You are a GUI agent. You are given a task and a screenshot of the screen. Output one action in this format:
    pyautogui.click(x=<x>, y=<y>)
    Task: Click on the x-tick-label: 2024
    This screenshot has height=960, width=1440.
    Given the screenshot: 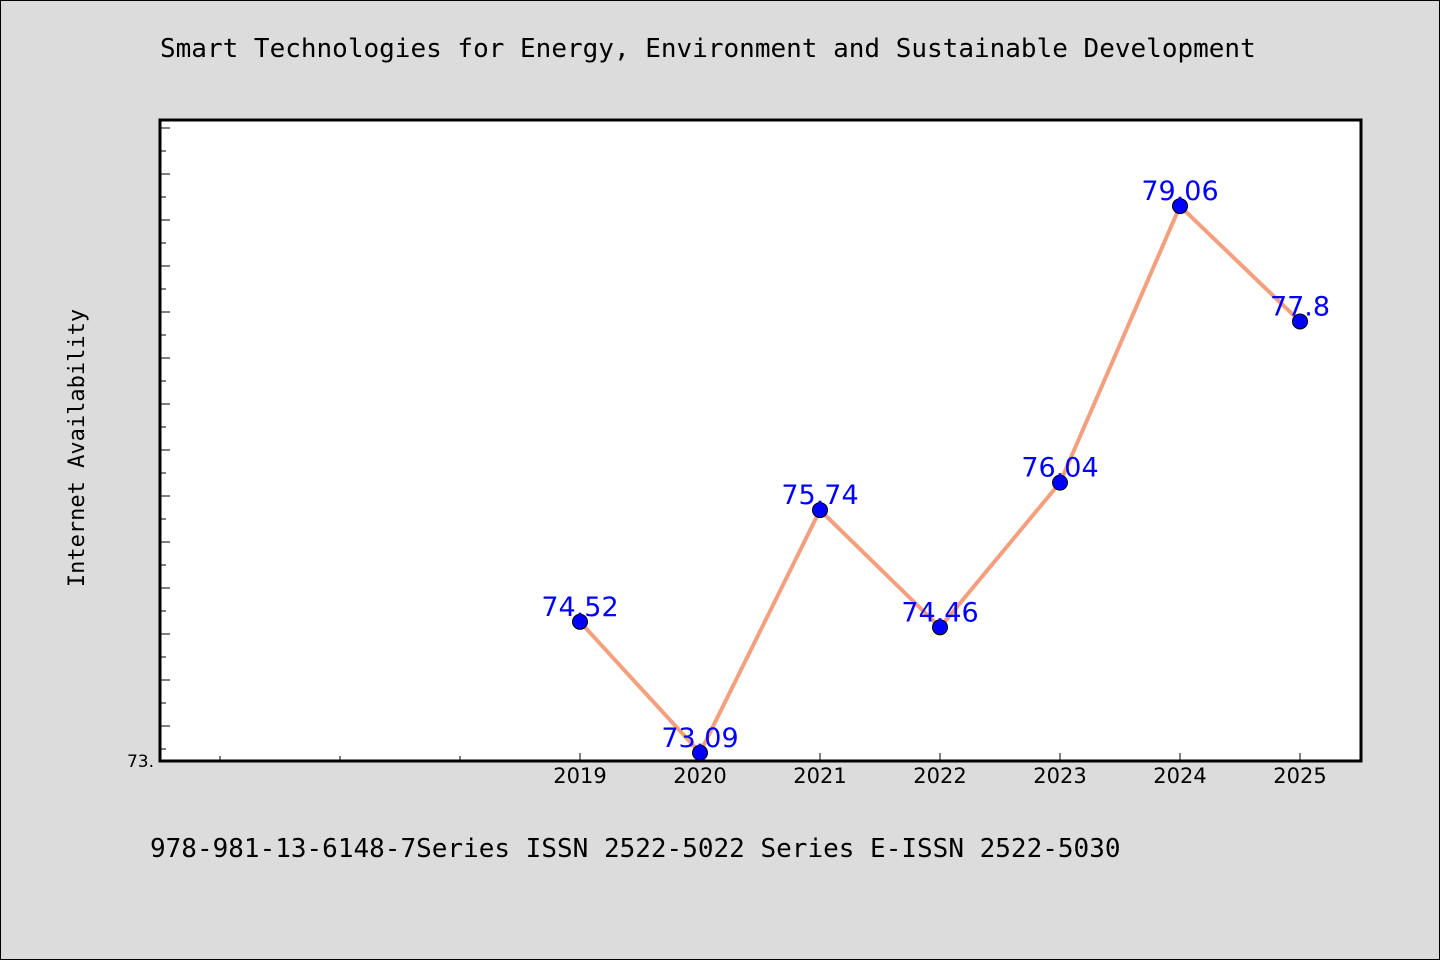 What is the action you would take?
    pyautogui.click(x=1179, y=776)
    